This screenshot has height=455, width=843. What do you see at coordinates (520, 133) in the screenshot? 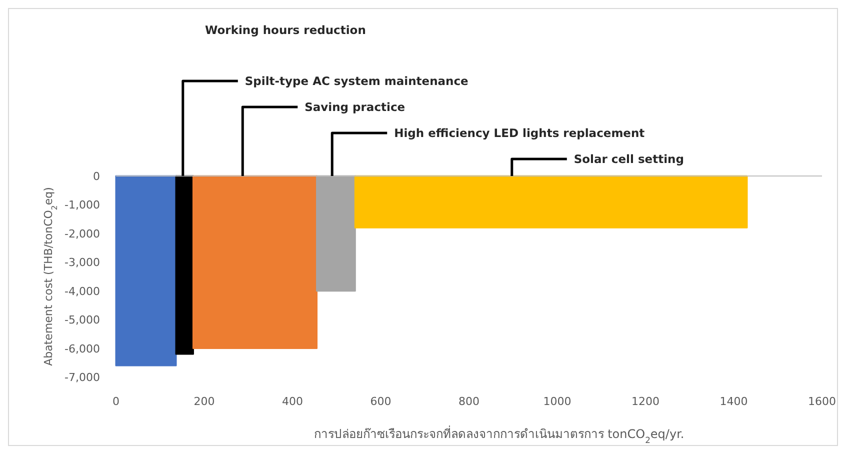
I see `text: High efficiency LED lights replacement` at bounding box center [520, 133].